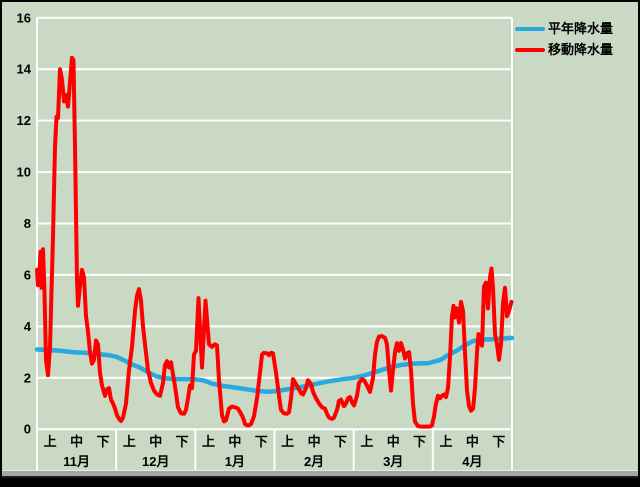 This screenshot has height=487, width=640. I want to click on idou-line-swatch, so click(530, 49).